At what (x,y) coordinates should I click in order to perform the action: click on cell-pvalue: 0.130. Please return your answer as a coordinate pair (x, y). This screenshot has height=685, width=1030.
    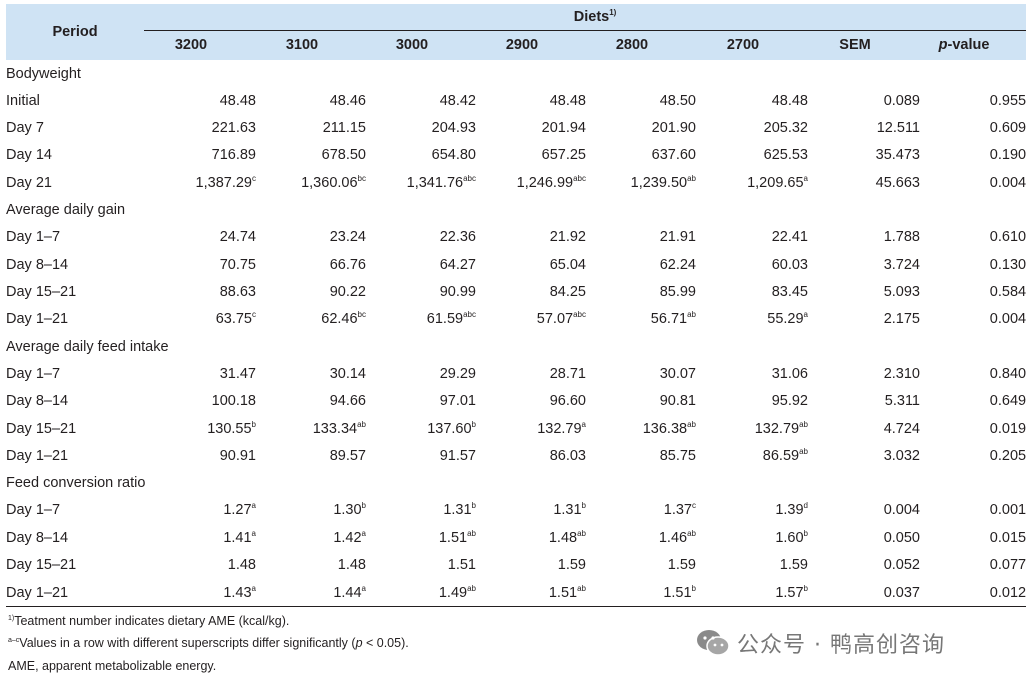
    Looking at the image, I should click on (1008, 264).